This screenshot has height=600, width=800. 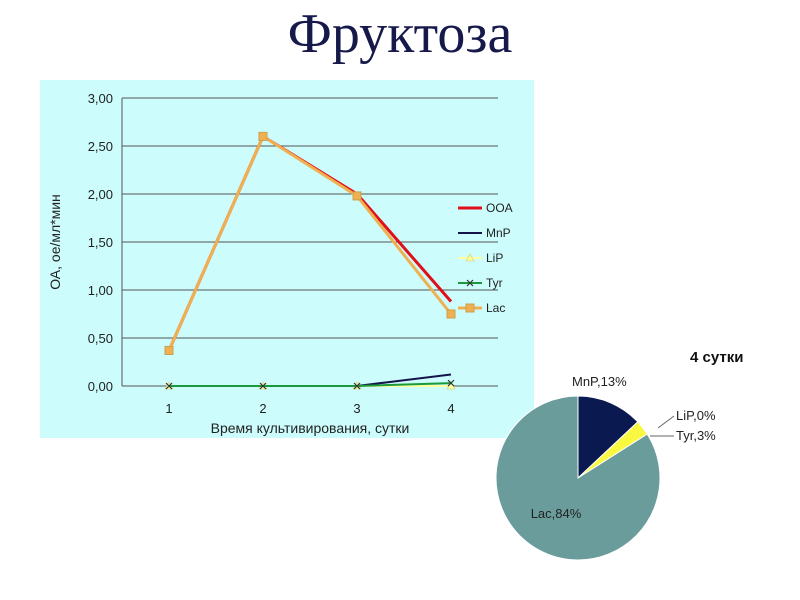 I want to click on y-tick-label: 2,50, so click(x=100, y=146).